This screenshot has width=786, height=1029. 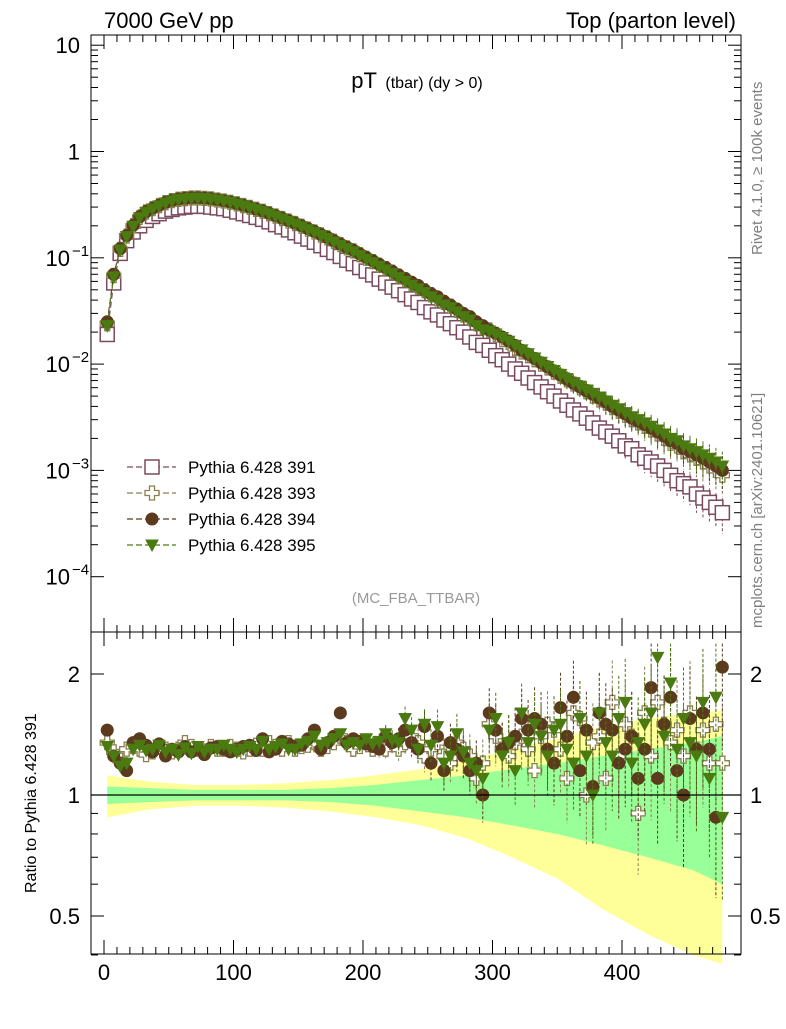 I want to click on ratio-y-tick-label: 2, so click(x=74, y=674).